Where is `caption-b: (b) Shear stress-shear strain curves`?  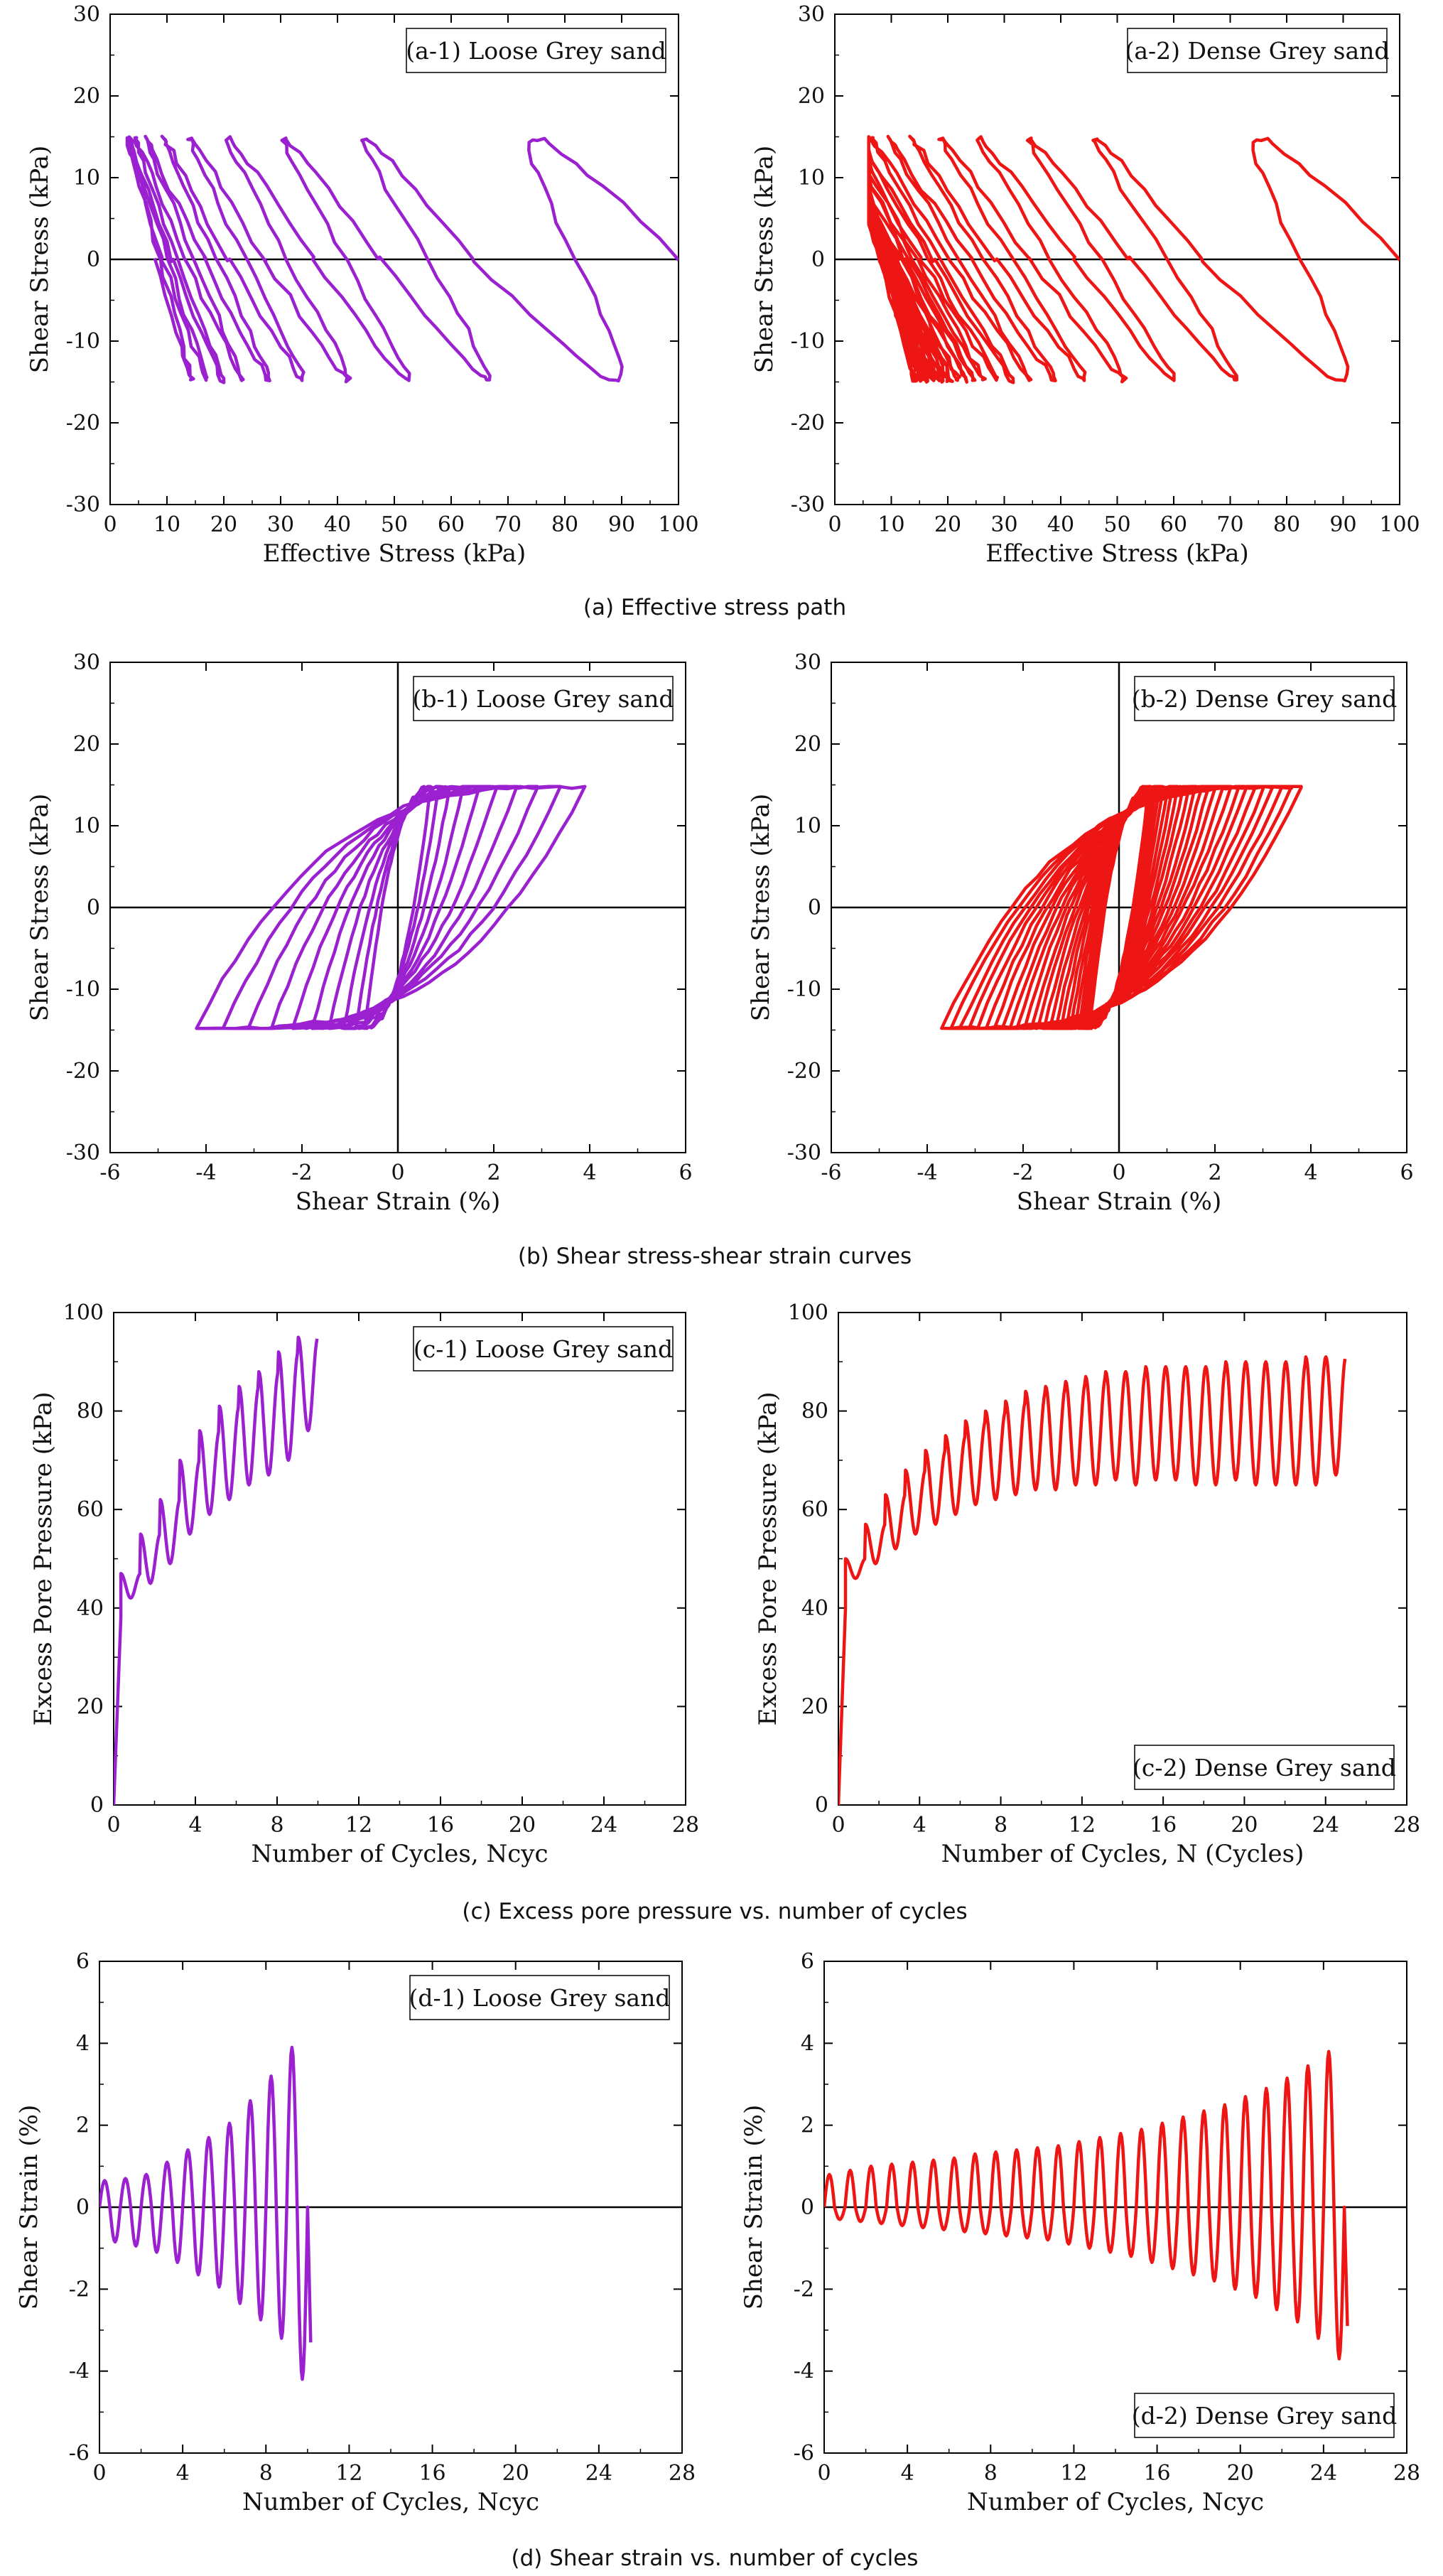 caption-b: (b) Shear stress-shear strain curves is located at coordinates (715, 1257).